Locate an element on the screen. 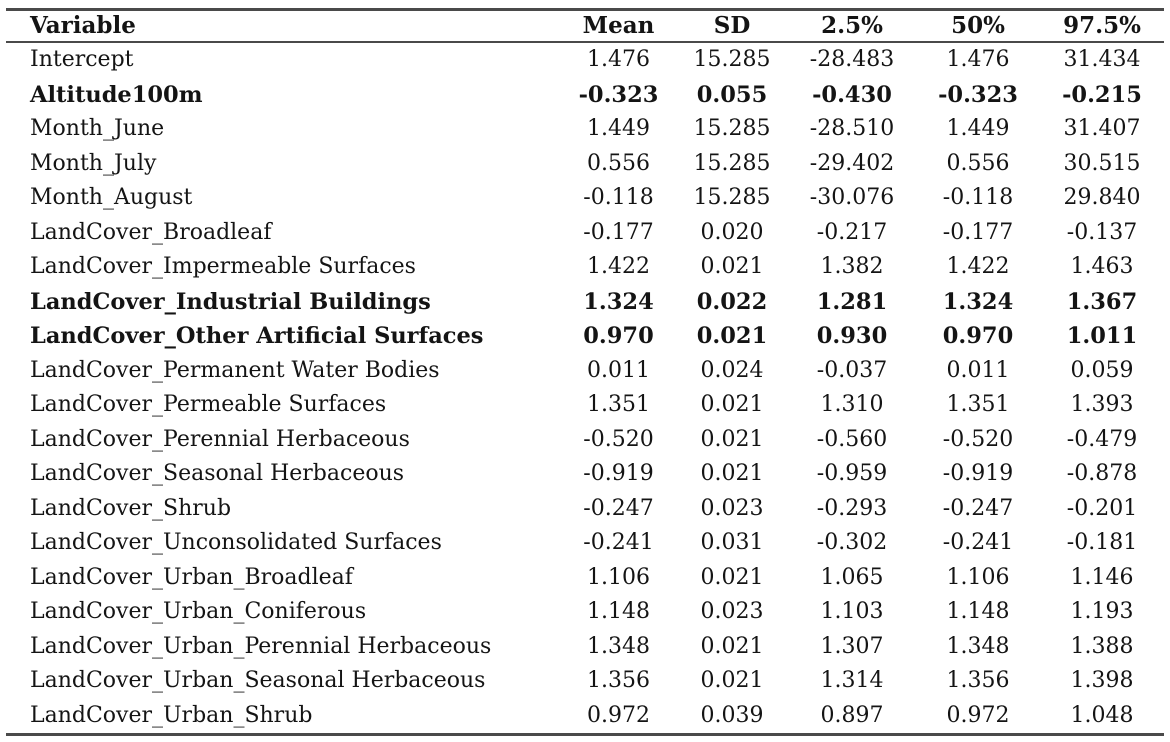 This screenshot has width=1170, height=742. p2-5-cell: -29.402 is located at coordinates (852, 163).